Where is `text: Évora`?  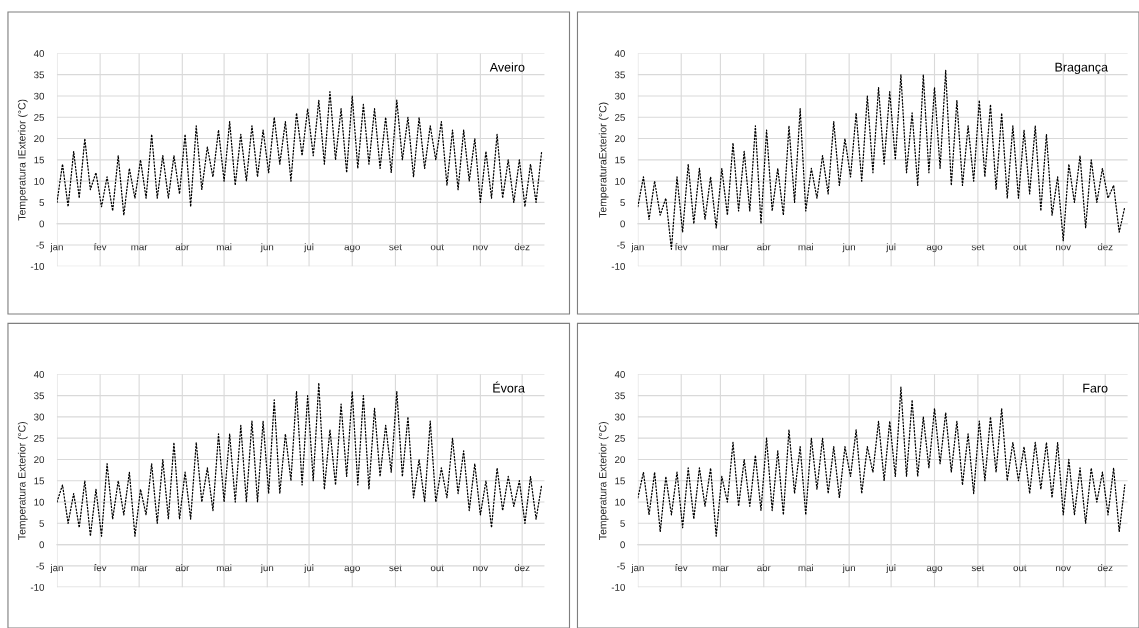 text: Évora is located at coordinates (509, 387).